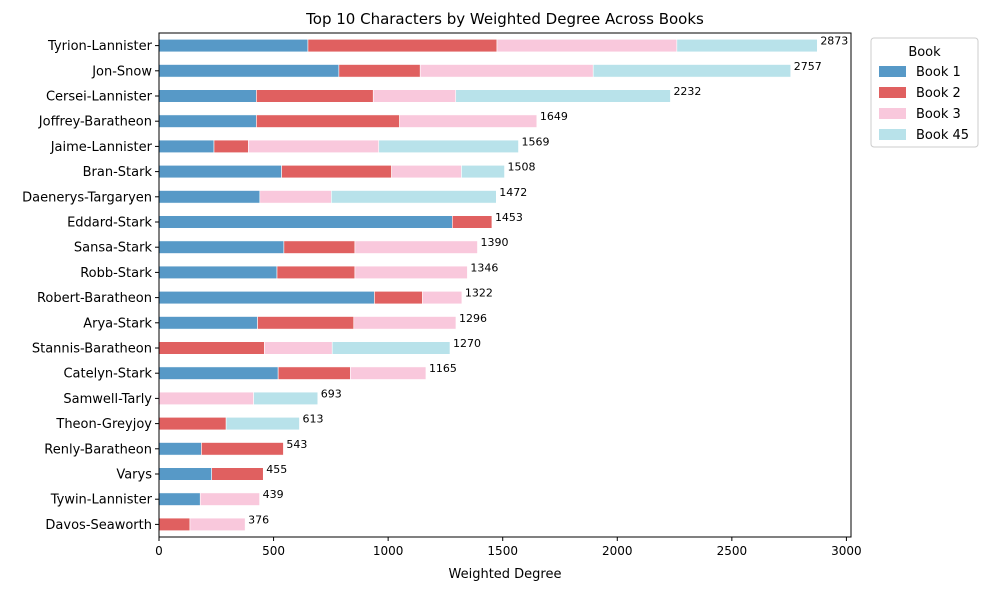 This screenshot has height=590, width=988. What do you see at coordinates (273, 551) in the screenshot?
I see `x-tick-label: 500` at bounding box center [273, 551].